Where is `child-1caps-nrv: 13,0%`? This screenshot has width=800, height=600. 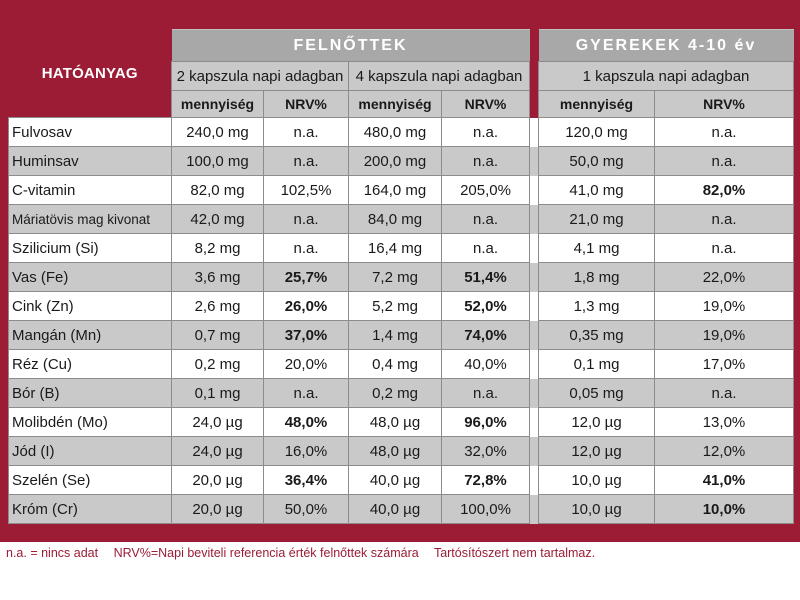 child-1caps-nrv: 13,0% is located at coordinates (724, 422).